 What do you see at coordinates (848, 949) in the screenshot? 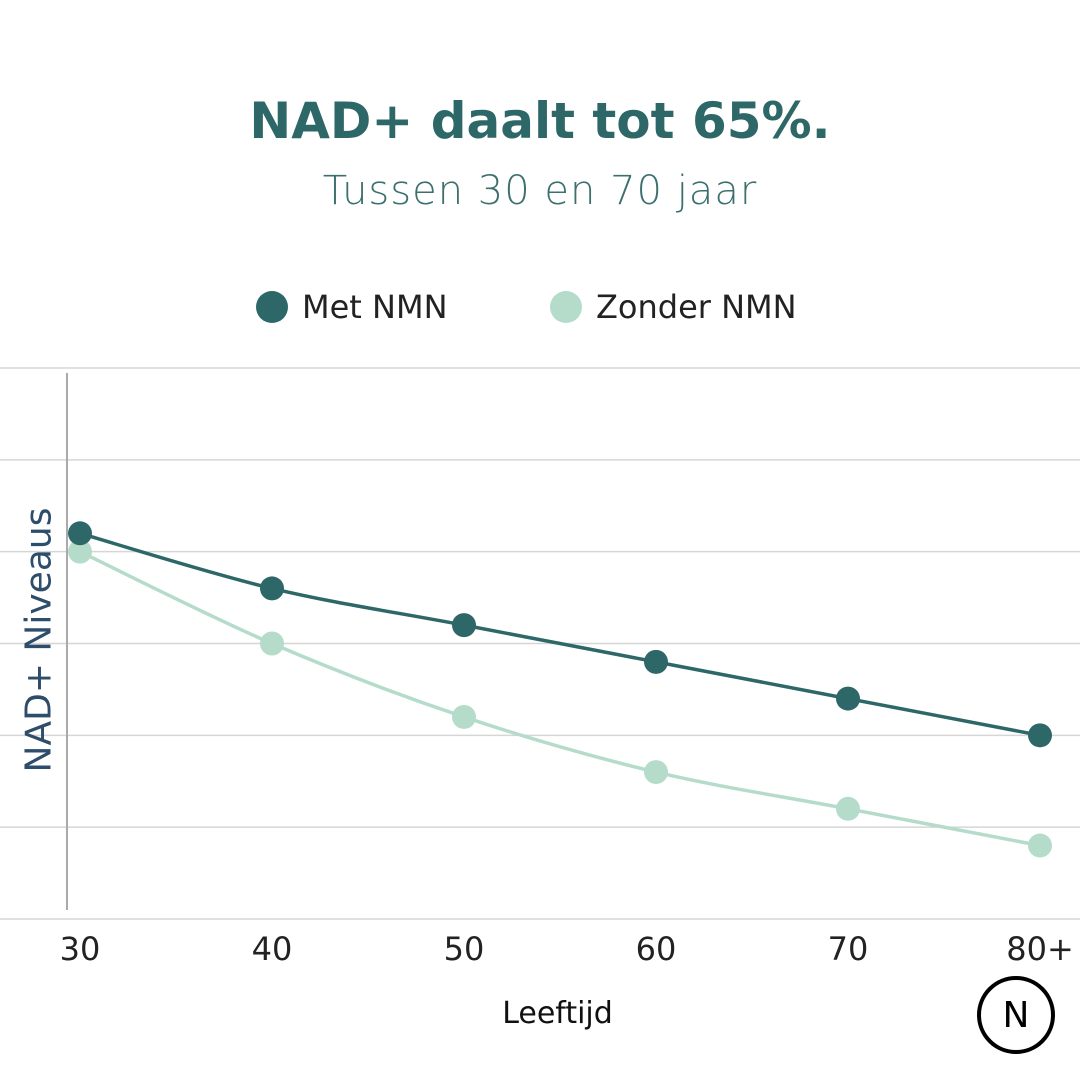
I see `x-tick-label: 70` at bounding box center [848, 949].